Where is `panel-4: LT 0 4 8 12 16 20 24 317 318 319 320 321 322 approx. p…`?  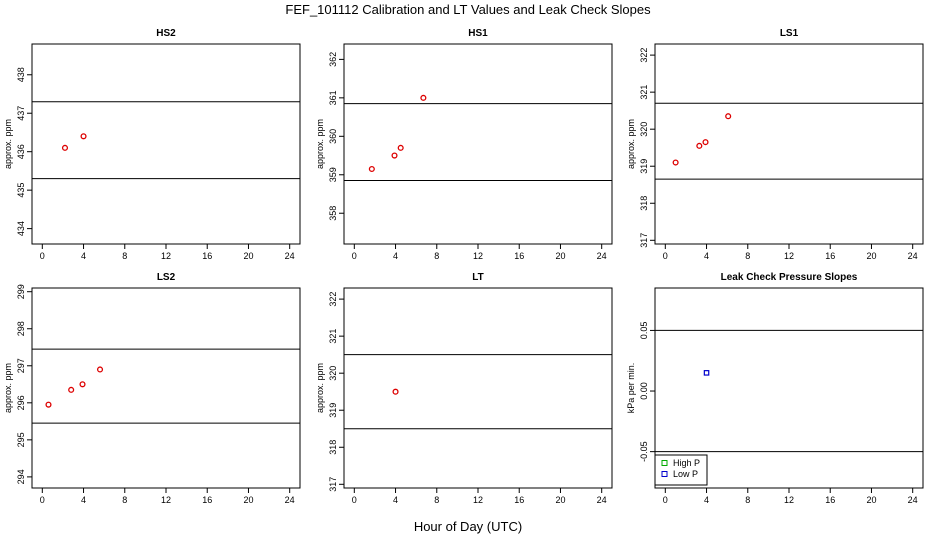
panel-4: LT 0 4 8 12 16 20 24 317 318 319 320 321 322 approx. p… is located at coordinates (464, 388).